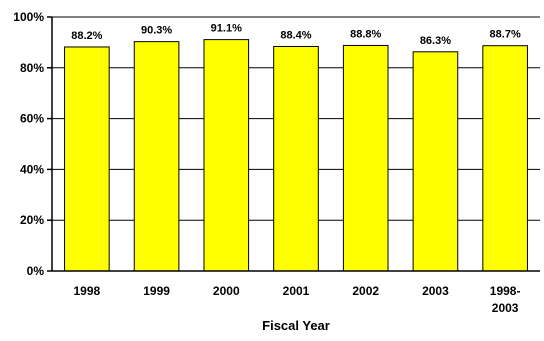 The height and width of the screenshot is (341, 544). I want to click on y-tick-label: 40%, so click(32, 169).